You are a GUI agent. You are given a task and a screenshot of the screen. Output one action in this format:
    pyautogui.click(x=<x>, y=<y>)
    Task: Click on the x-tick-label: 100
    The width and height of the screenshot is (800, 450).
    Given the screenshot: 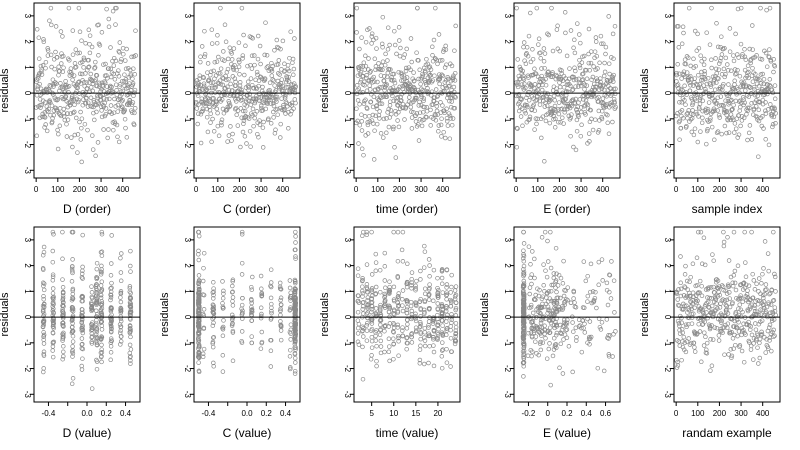 What is the action you would take?
    pyautogui.click(x=218, y=189)
    